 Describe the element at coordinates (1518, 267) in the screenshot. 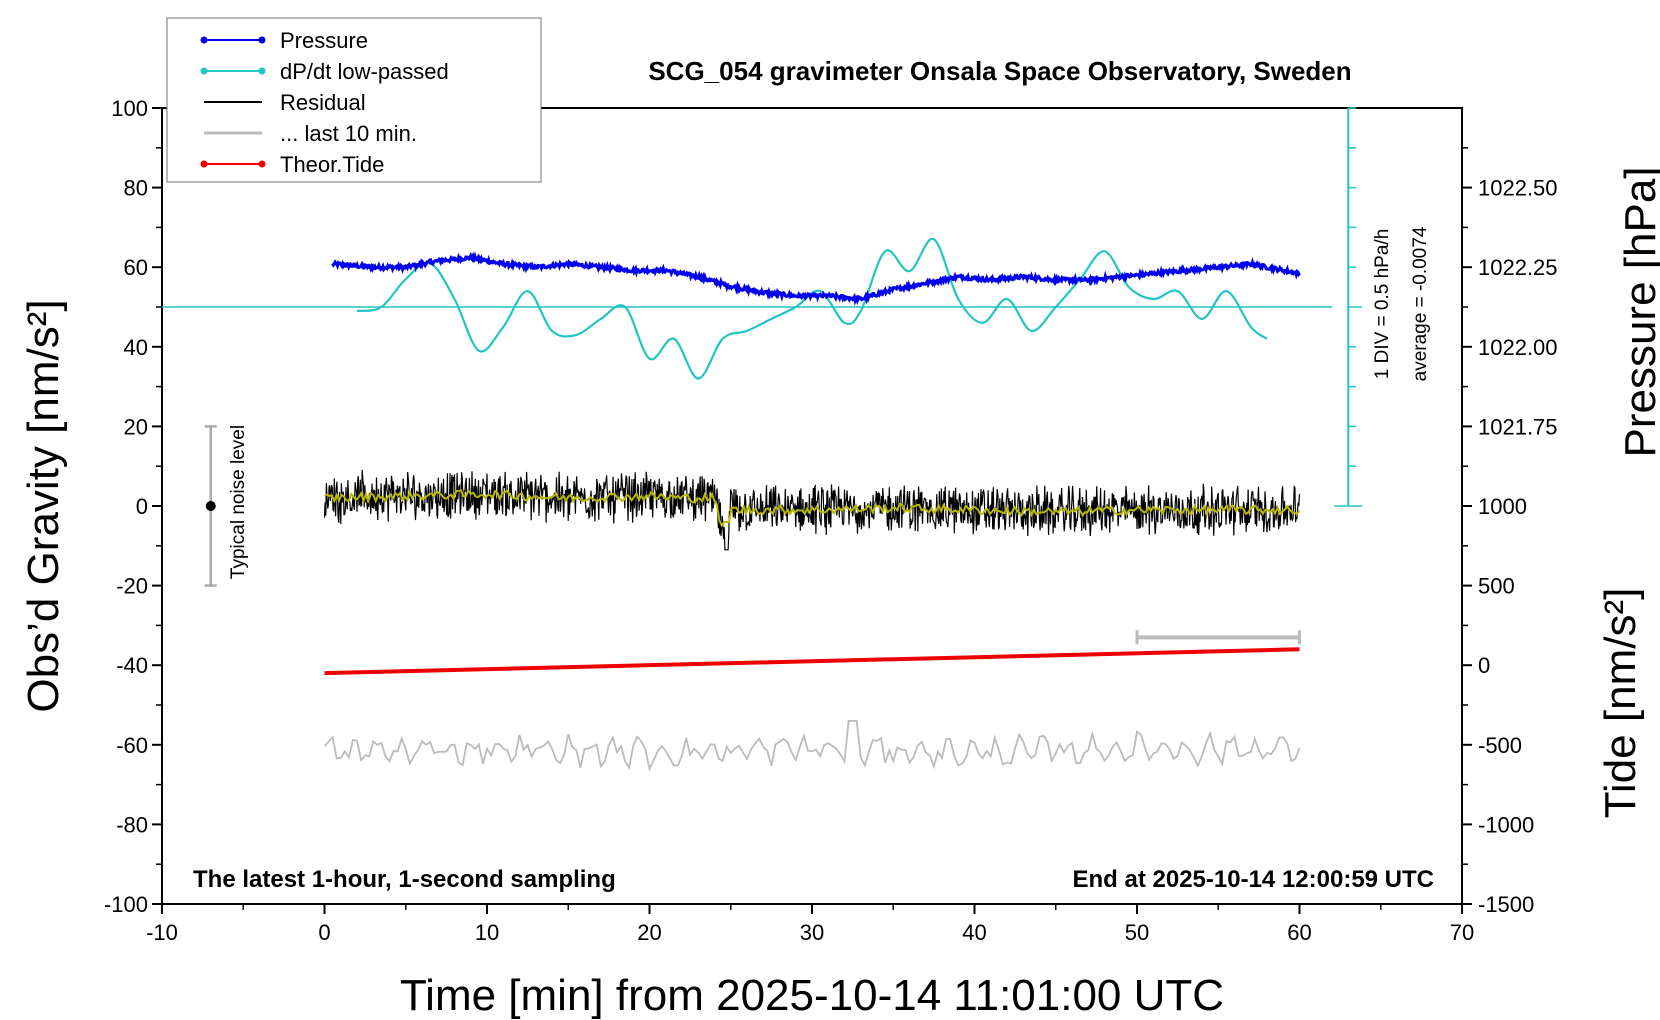

I see `pressure-tick-label: 1022.25` at that location.